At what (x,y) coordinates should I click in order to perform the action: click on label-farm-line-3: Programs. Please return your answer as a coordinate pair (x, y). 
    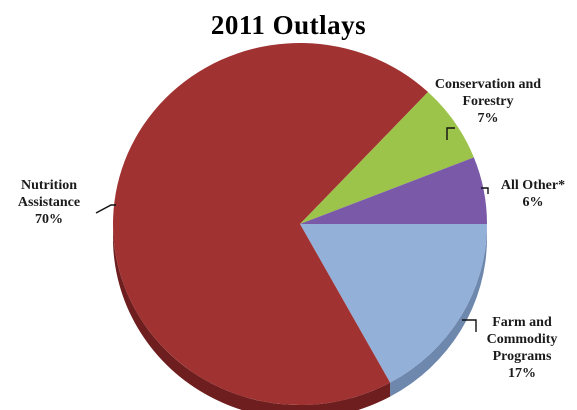
    Looking at the image, I should click on (522, 356).